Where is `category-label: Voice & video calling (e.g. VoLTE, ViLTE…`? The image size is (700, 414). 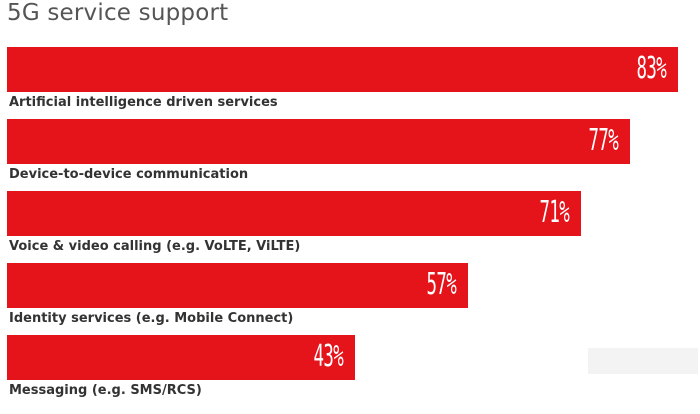
category-label: Voice & video calling (e.g. VoLTE, ViLTE… is located at coordinates (155, 246).